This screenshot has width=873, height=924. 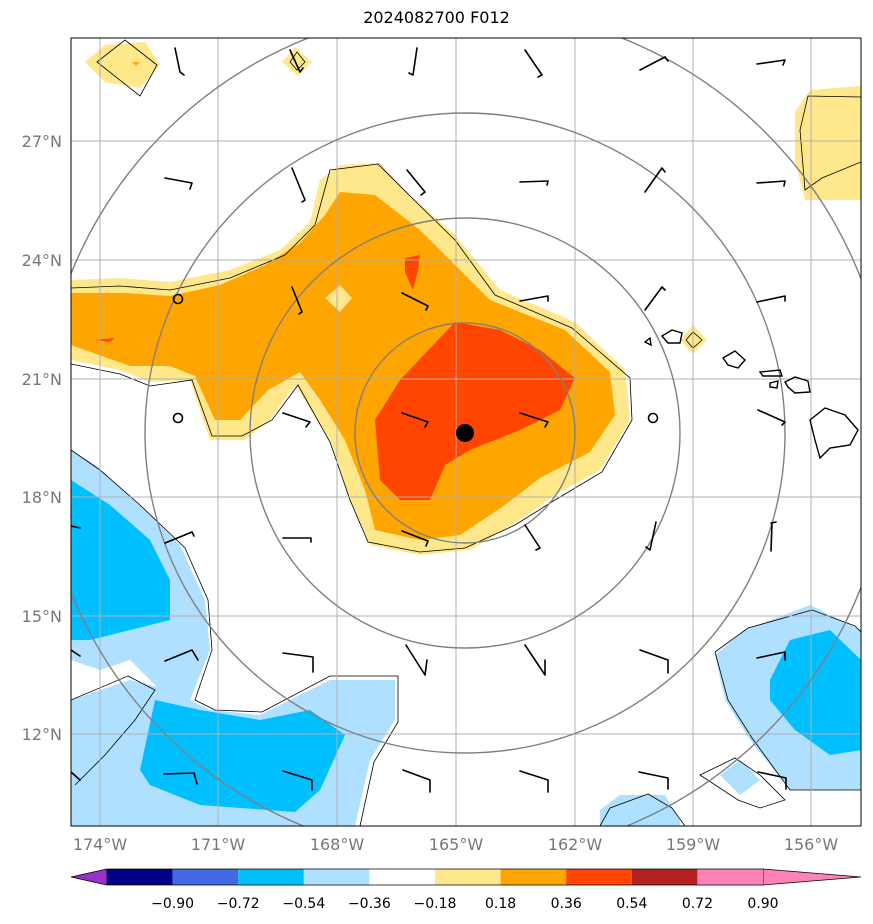 What do you see at coordinates (751, 394) in the screenshot?
I see `coastline-islands` at bounding box center [751, 394].